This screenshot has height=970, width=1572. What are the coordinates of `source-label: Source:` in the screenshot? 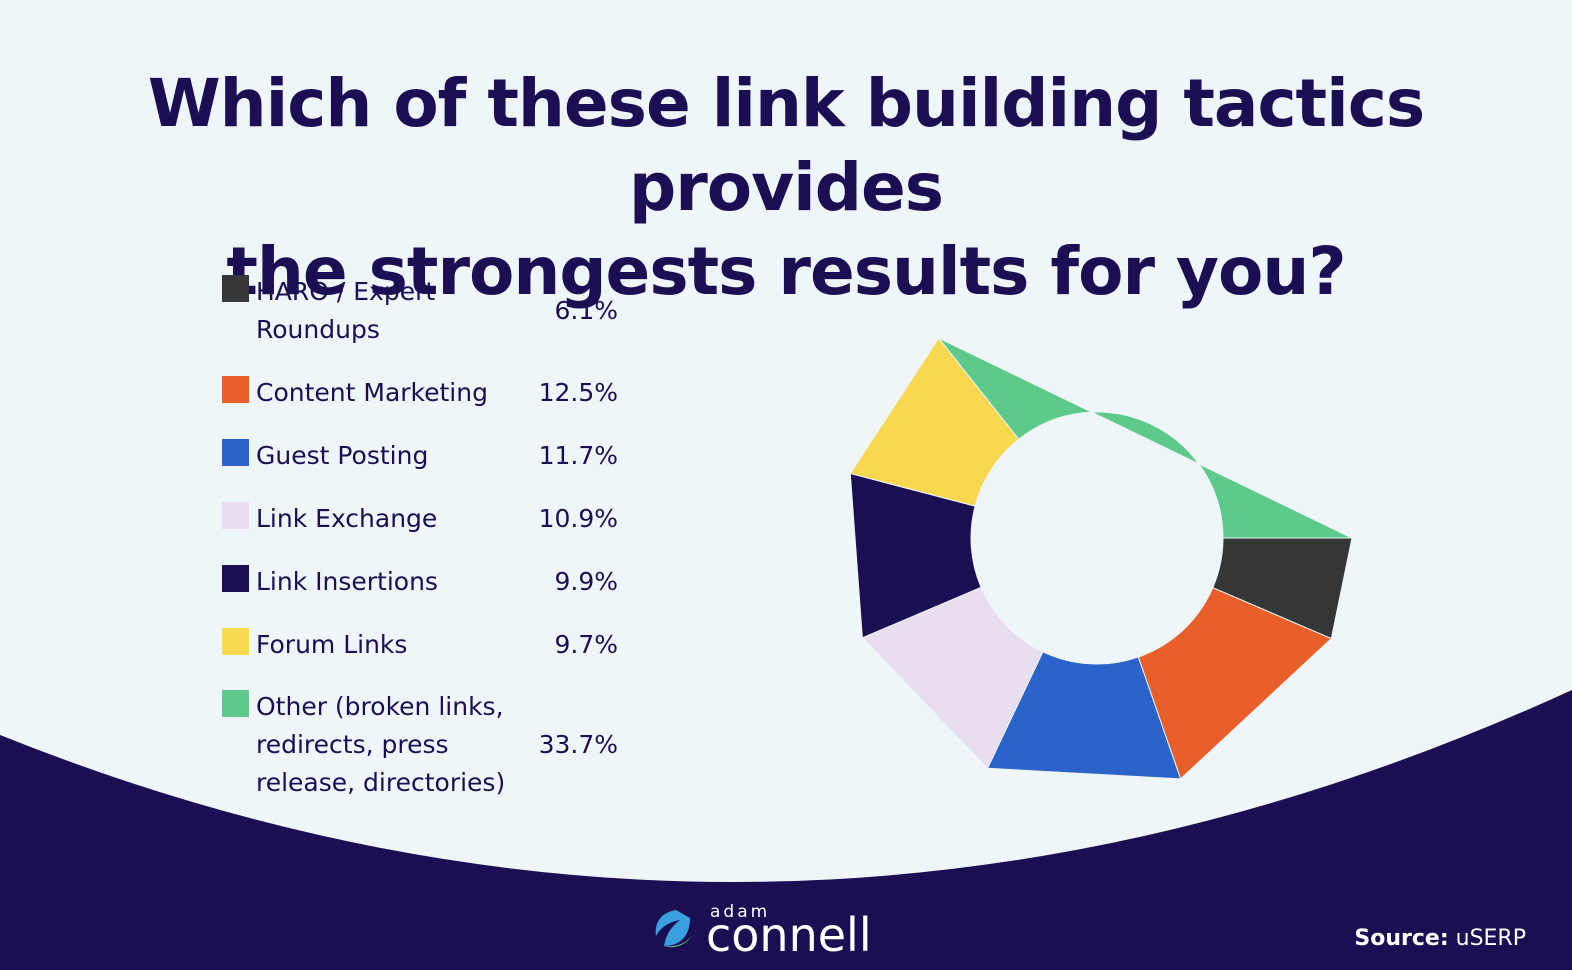 It's located at (1401, 938).